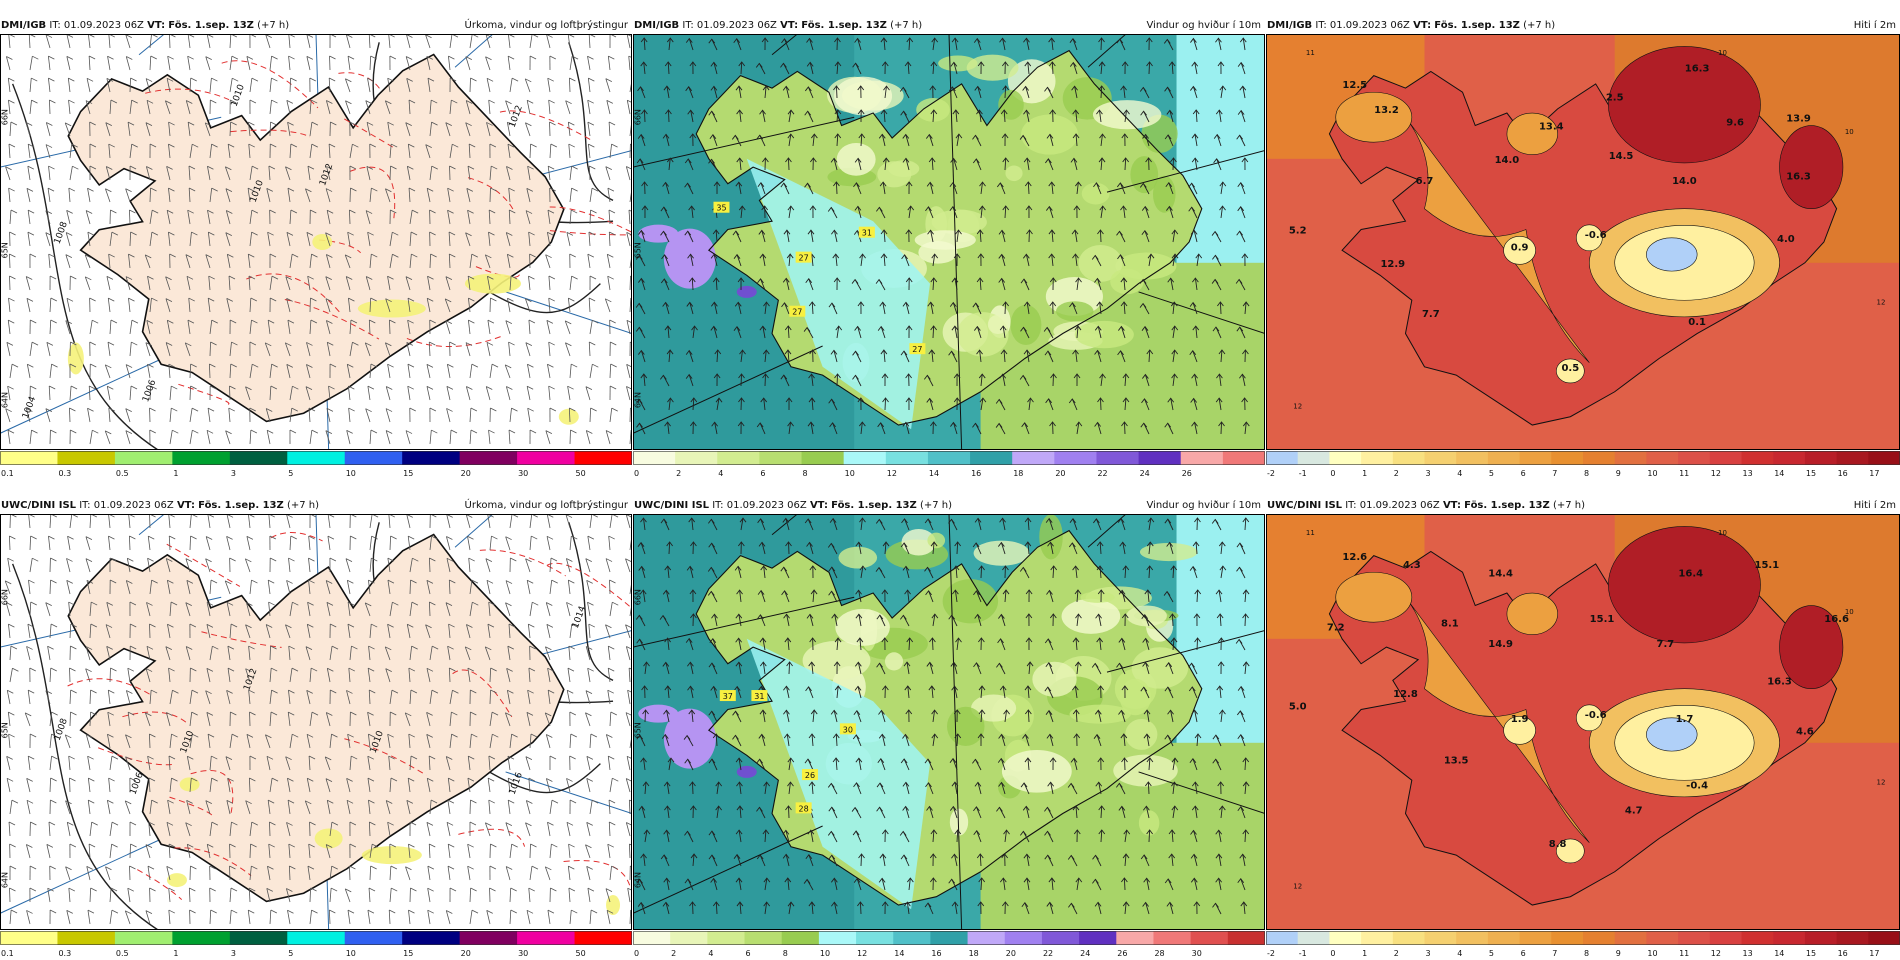 Image resolution: width=1900 pixels, height=960 pixels. Describe the element at coordinates (1428, 473) in the screenshot. I see `colorbar-tick-label: 3` at that location.